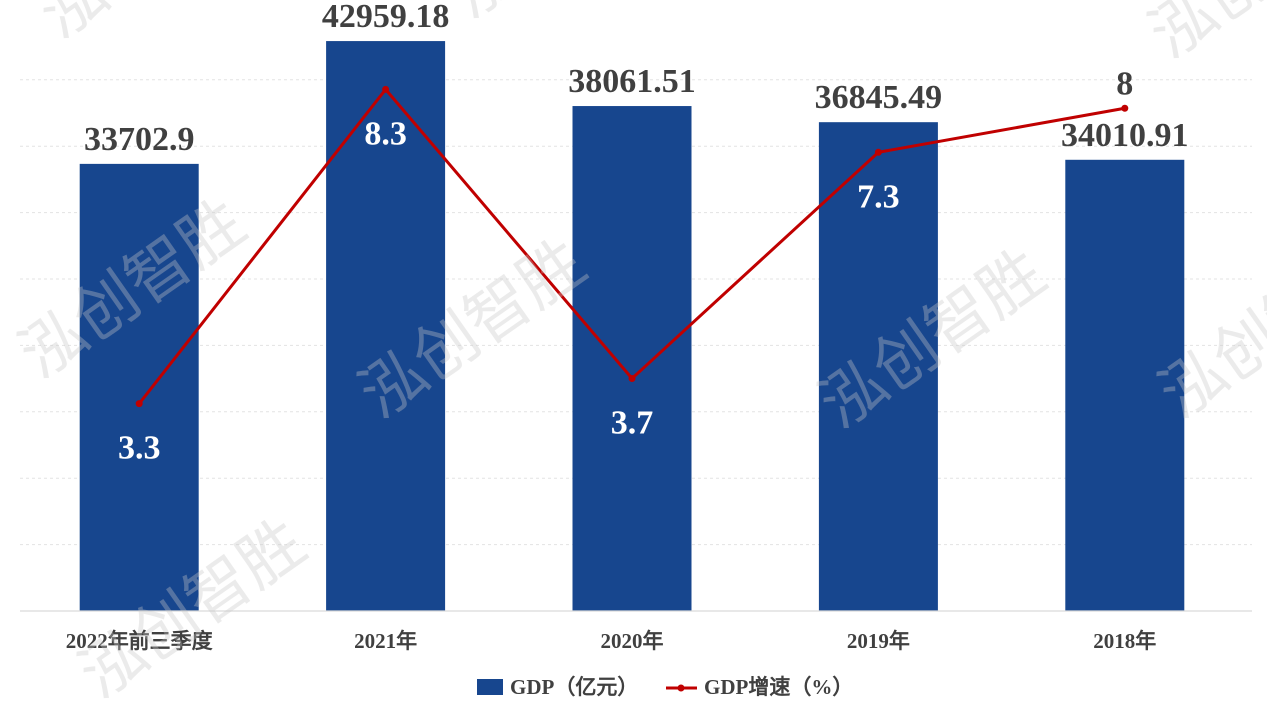  What do you see at coordinates (385, 641) in the screenshot?
I see `x-tick-label: 2021年` at bounding box center [385, 641].